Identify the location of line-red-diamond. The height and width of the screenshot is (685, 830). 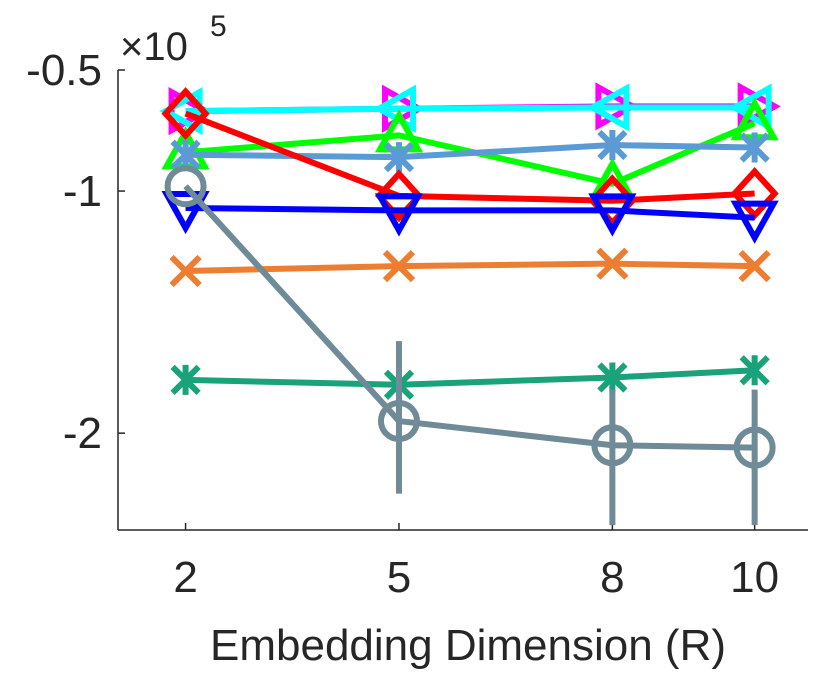
(469, 157).